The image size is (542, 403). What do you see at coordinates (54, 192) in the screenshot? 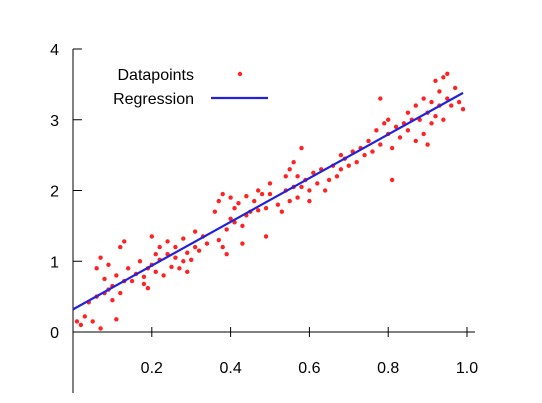
I see `y-tick-label: 2` at bounding box center [54, 192].